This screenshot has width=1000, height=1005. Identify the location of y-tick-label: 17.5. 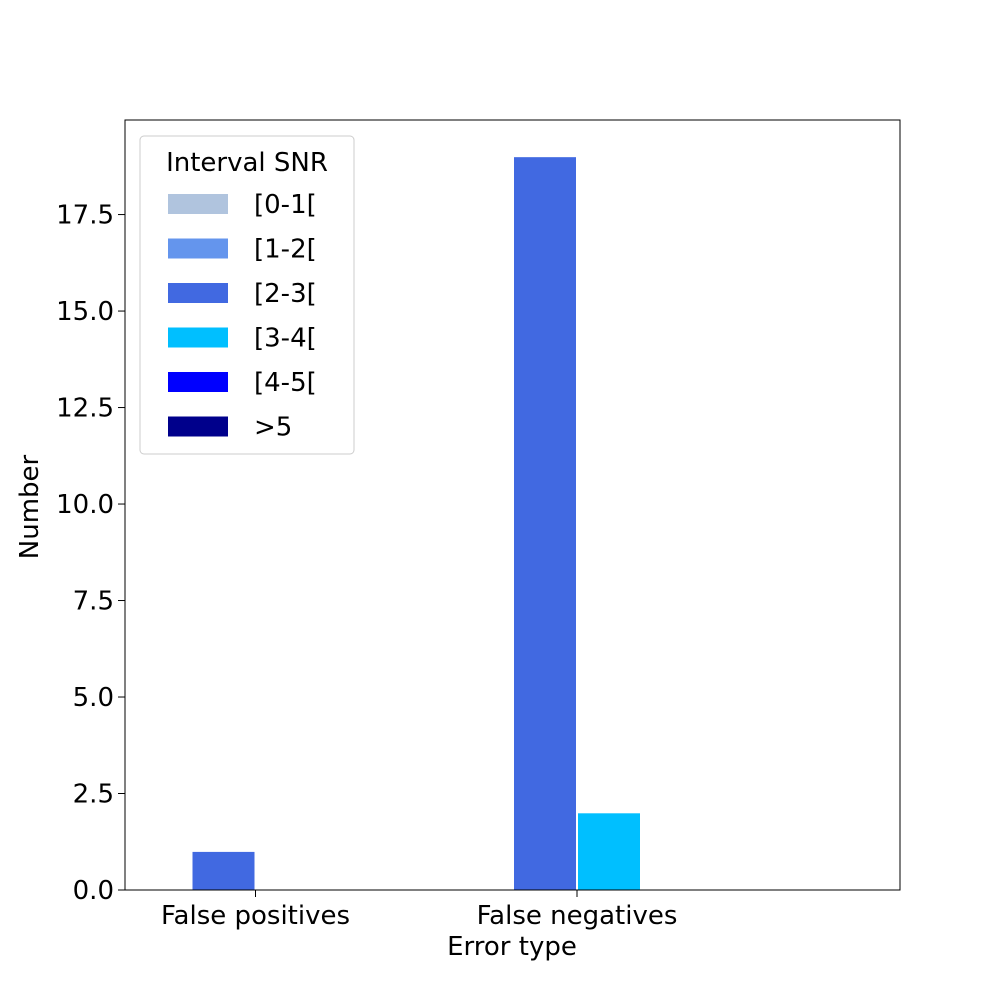
(85, 216).